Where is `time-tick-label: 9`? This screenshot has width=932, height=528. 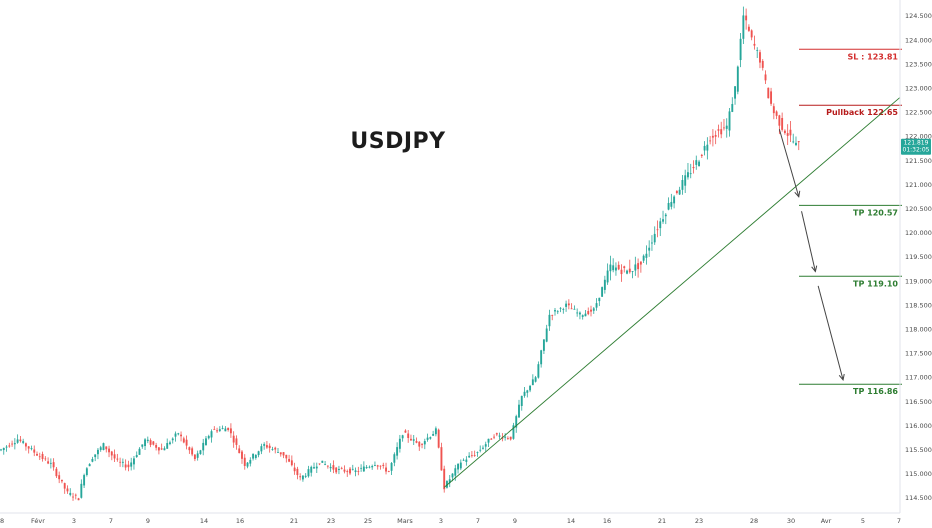
time-tick-label: 9 is located at coordinates (515, 521).